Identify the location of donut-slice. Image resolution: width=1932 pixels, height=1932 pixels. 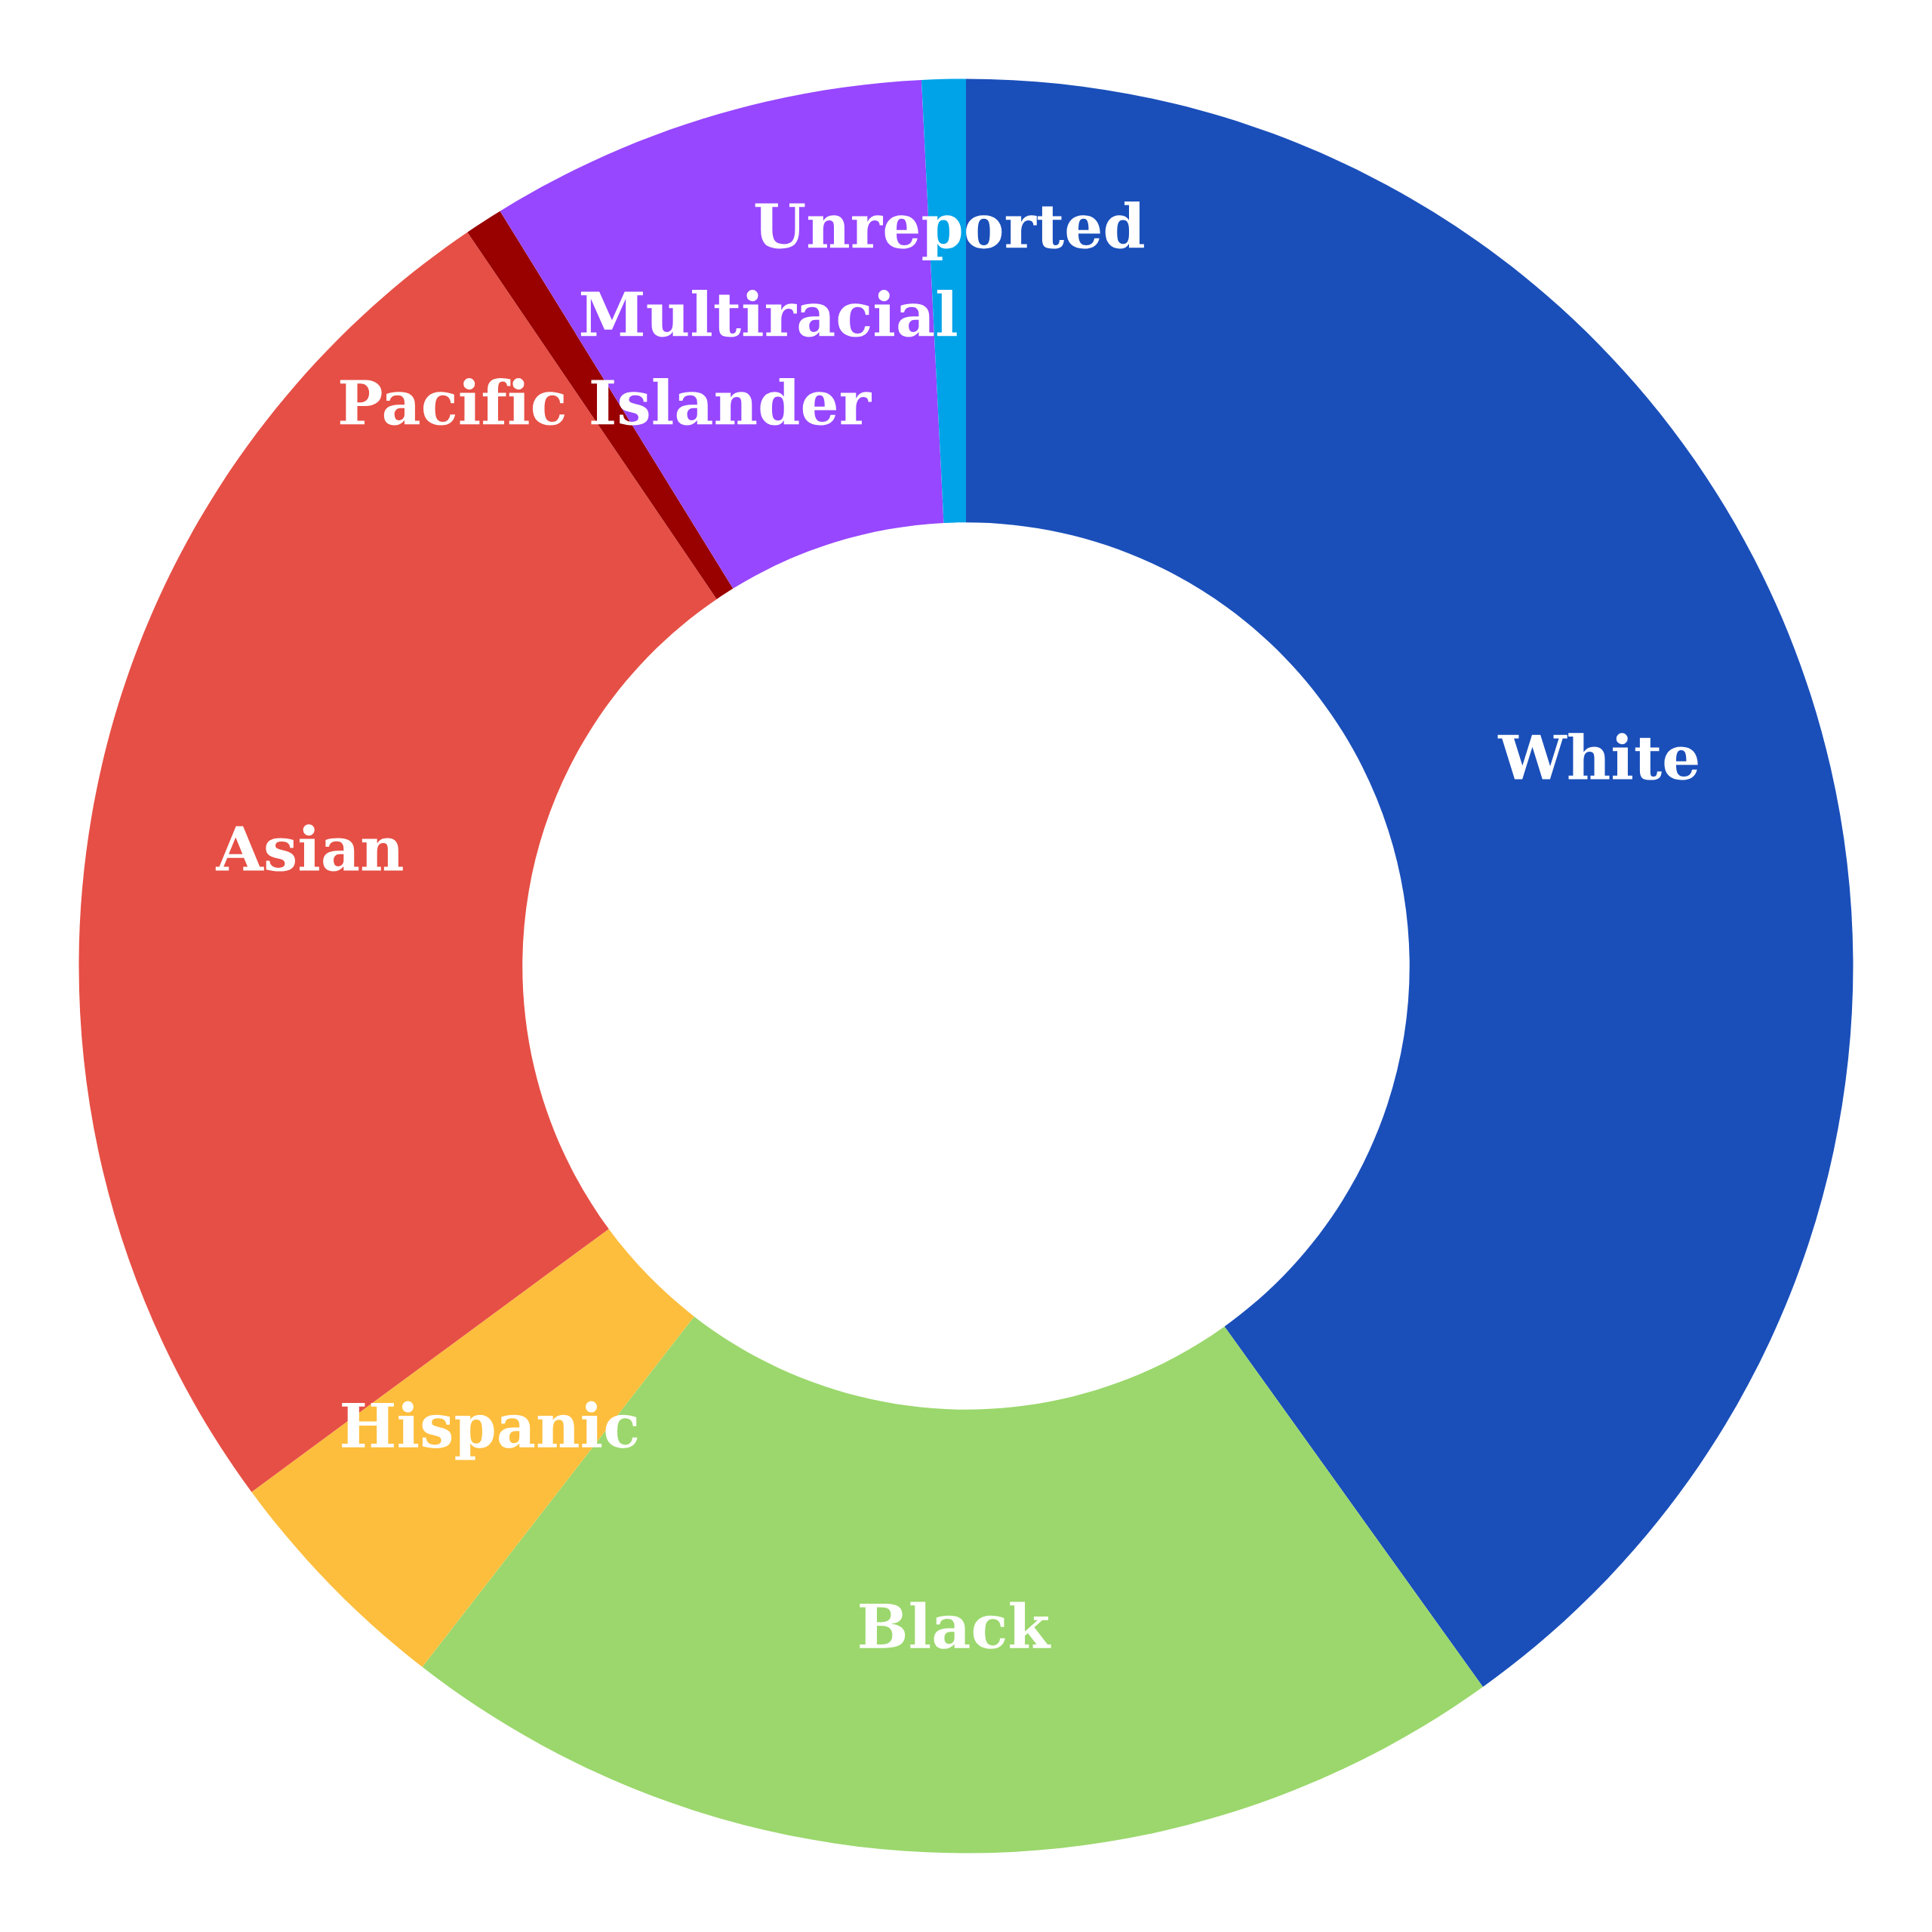
(472, 1448).